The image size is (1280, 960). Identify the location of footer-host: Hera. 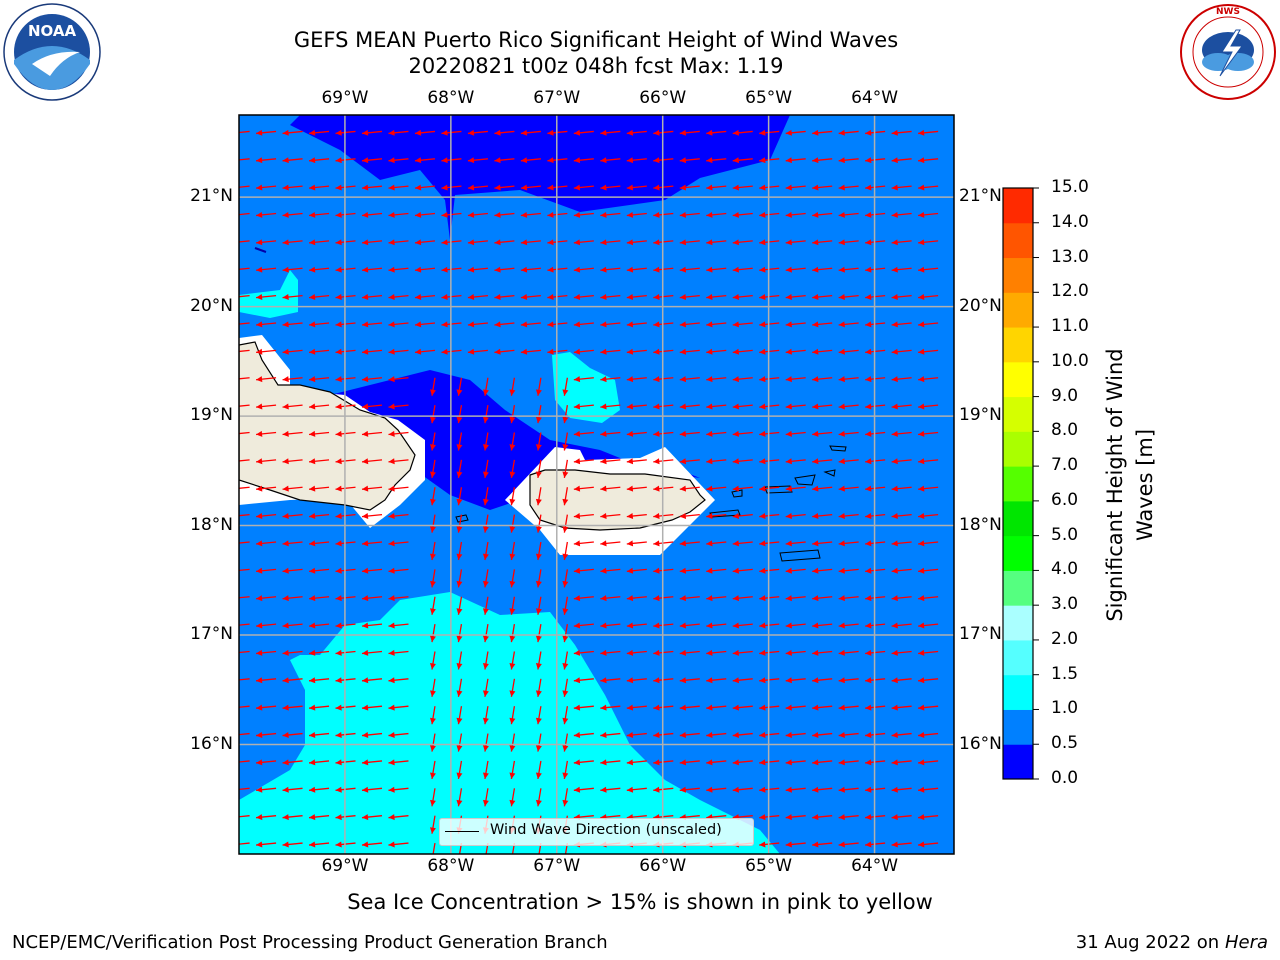
(1246, 942).